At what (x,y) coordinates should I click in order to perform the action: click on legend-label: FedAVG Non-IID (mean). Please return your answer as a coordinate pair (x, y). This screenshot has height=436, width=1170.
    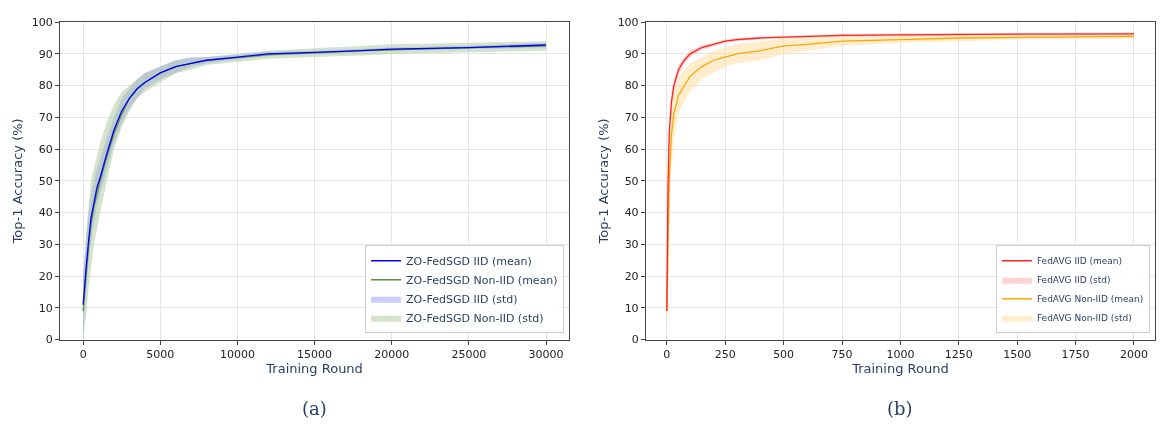
    Looking at the image, I should click on (1090, 299).